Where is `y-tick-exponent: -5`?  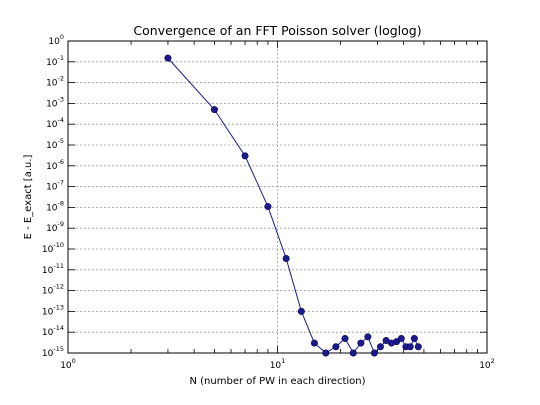
y-tick-exponent: -5 is located at coordinates (61, 141).